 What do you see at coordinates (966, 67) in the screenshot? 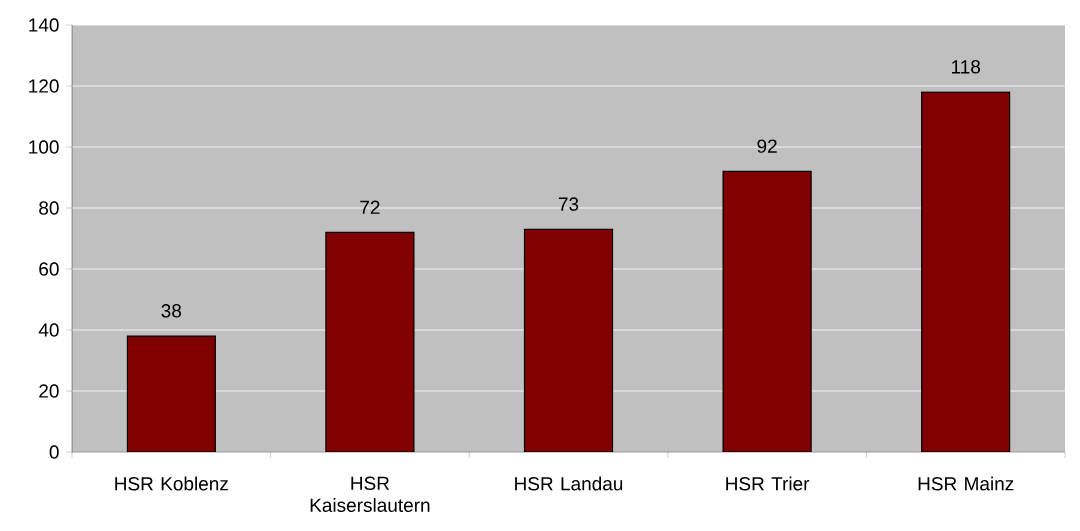
I see `data-label: 118` at bounding box center [966, 67].